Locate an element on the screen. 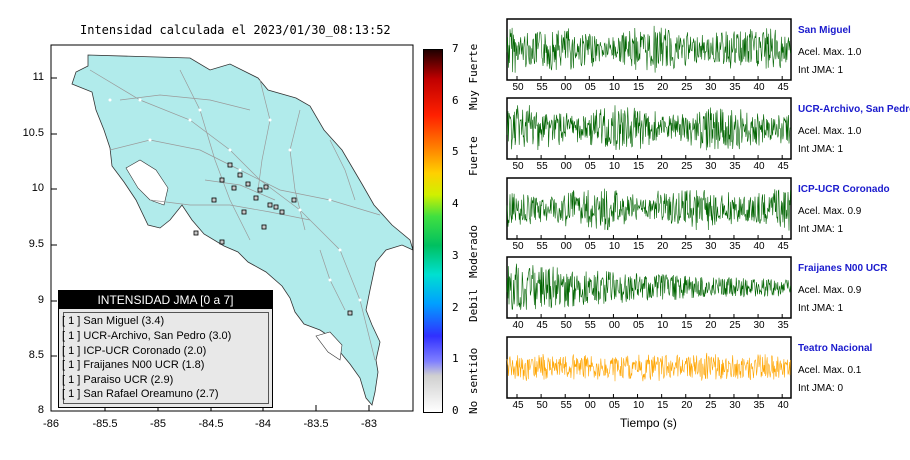 The image size is (910, 460). colorbar-tick: 3 is located at coordinates (455, 255).